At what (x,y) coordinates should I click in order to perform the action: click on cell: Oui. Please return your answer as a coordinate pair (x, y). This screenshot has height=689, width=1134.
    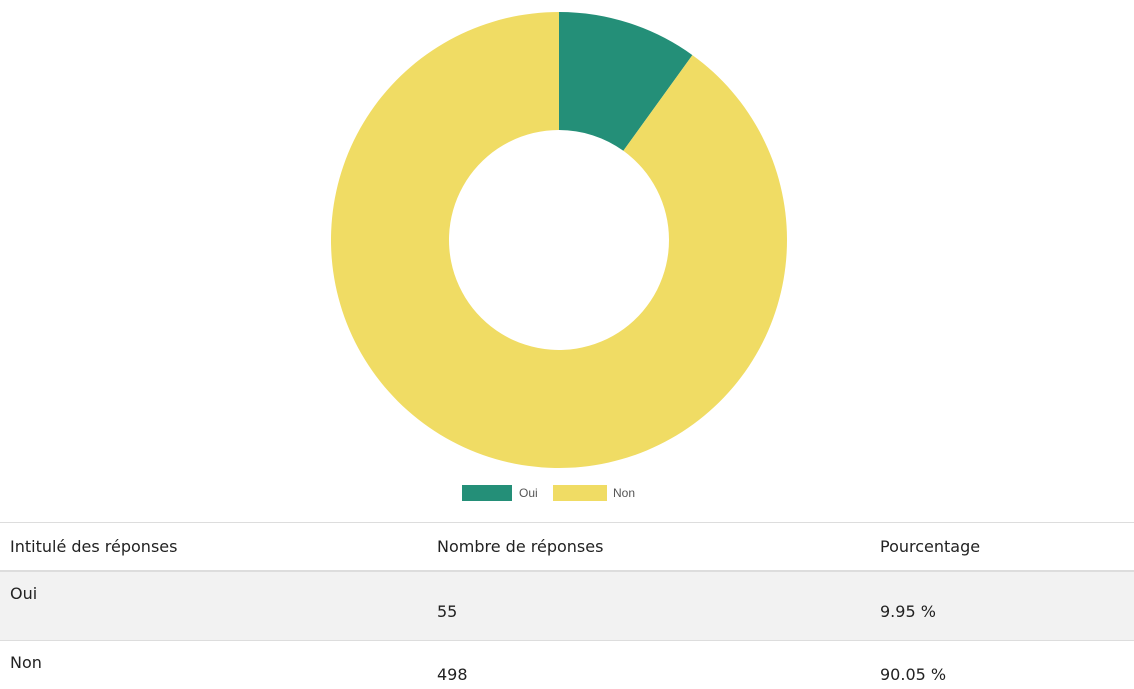
    Looking at the image, I should click on (24, 593).